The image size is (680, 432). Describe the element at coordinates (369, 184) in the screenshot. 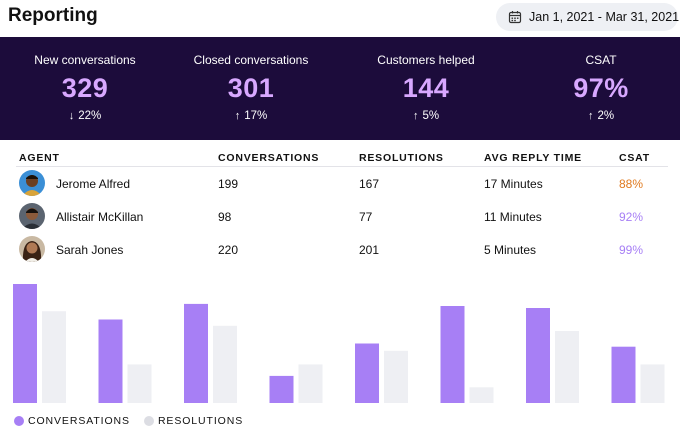

I see `resolutions-cell: 167` at that location.